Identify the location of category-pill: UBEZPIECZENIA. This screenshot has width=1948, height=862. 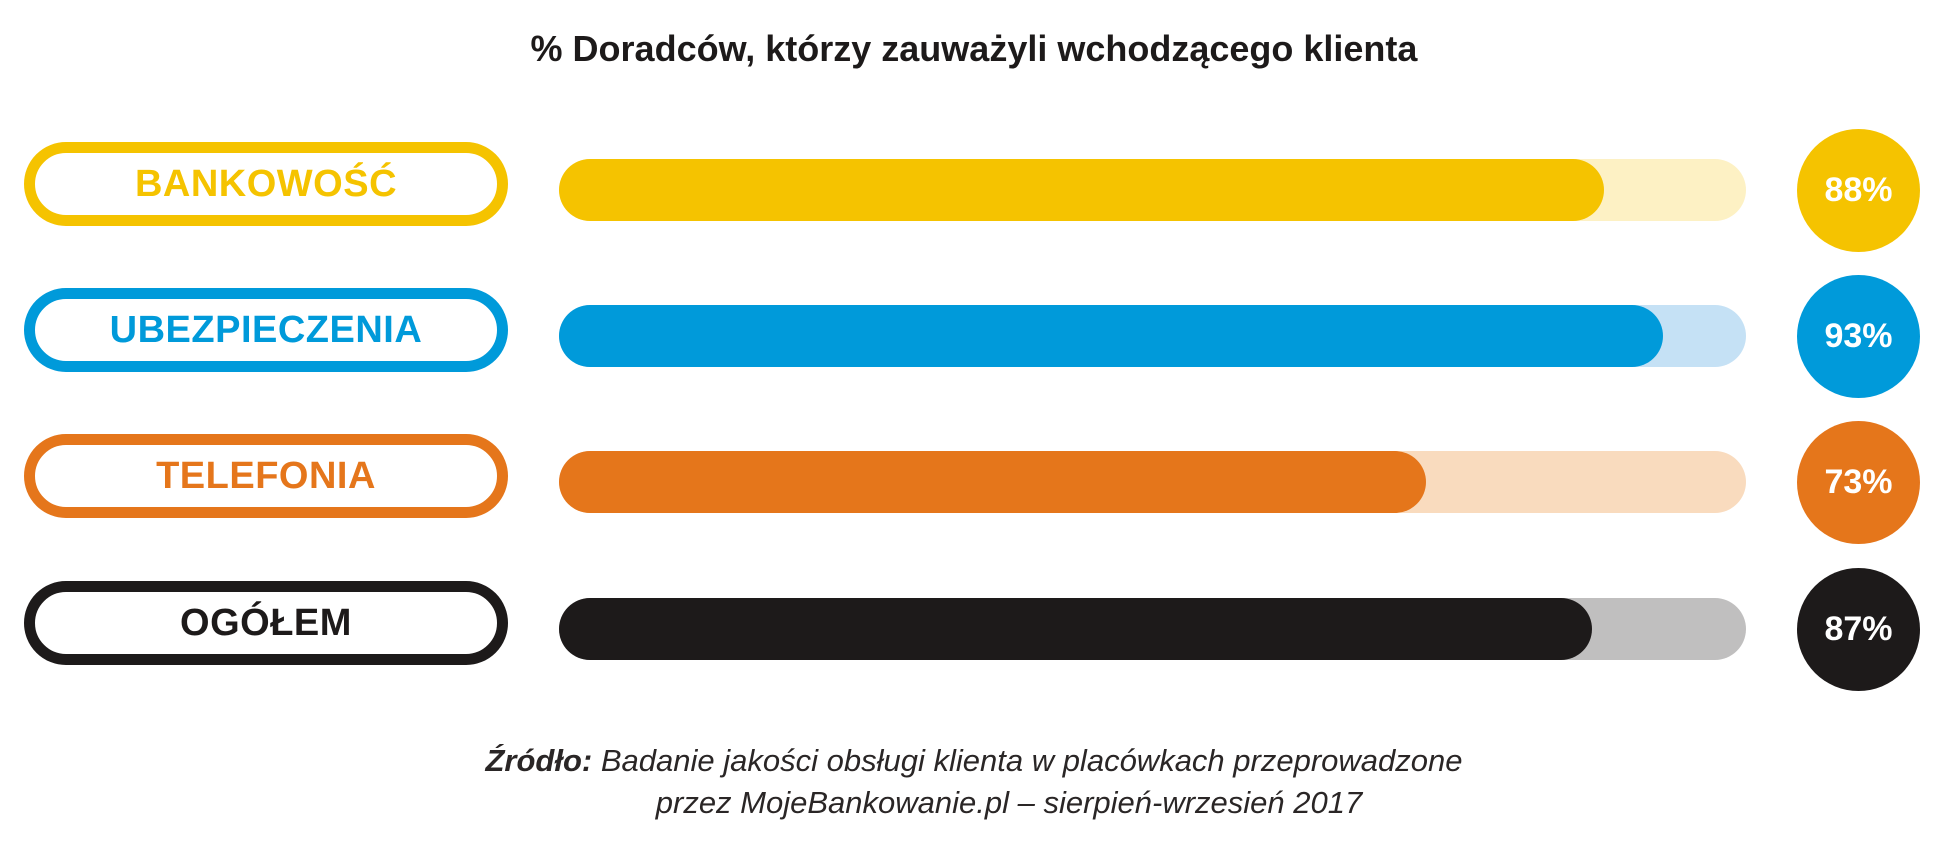
(266, 330).